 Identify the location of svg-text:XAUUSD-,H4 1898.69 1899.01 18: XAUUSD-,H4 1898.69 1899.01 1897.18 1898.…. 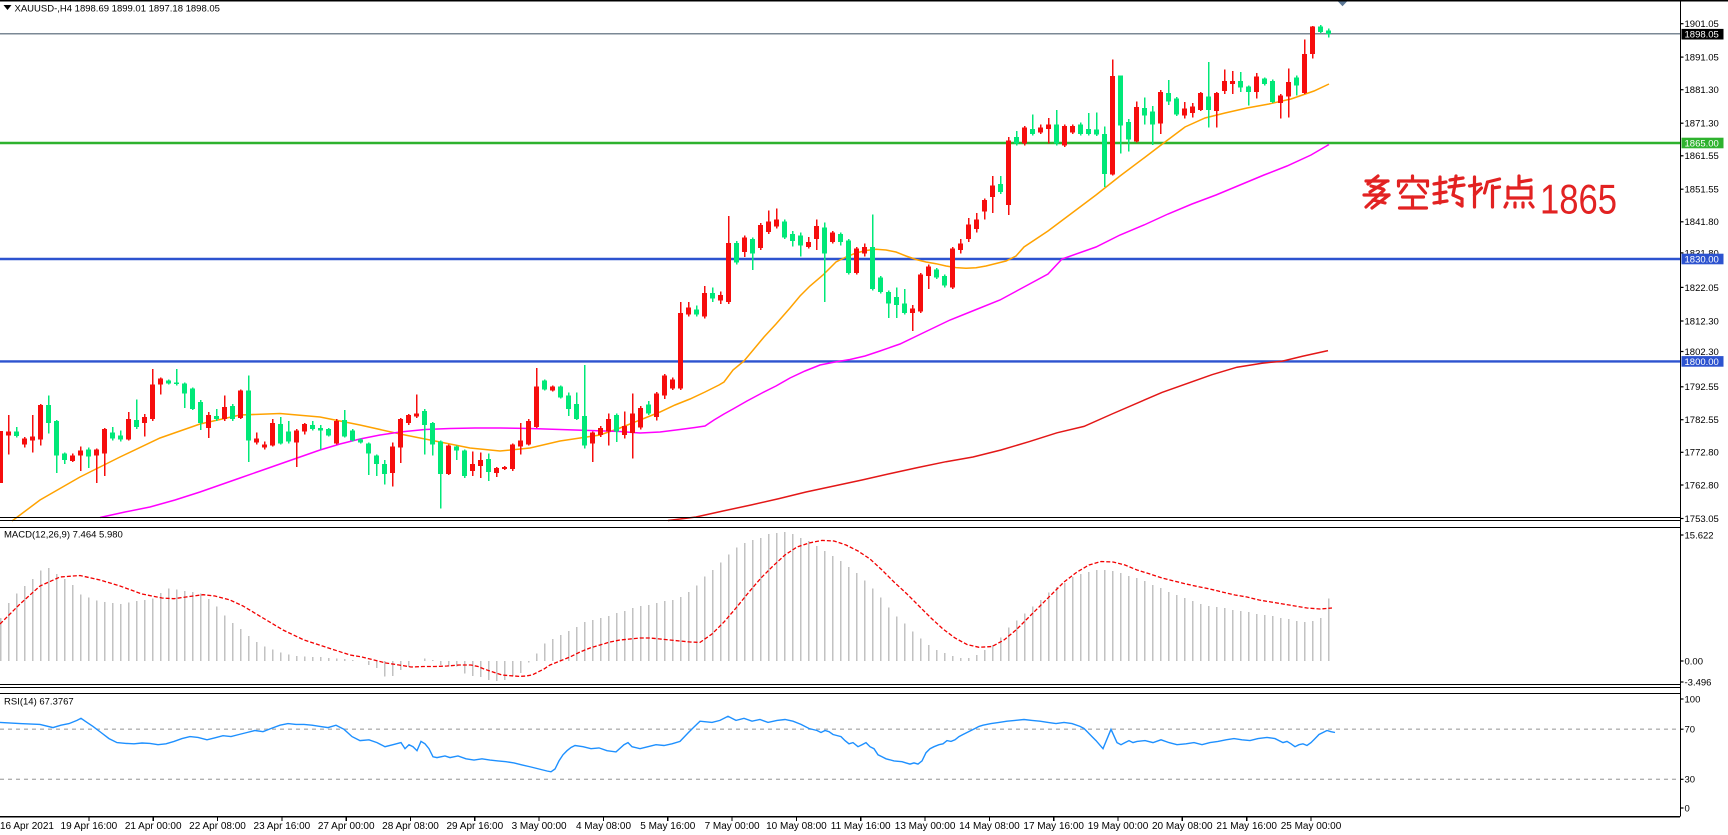
(117, 9).